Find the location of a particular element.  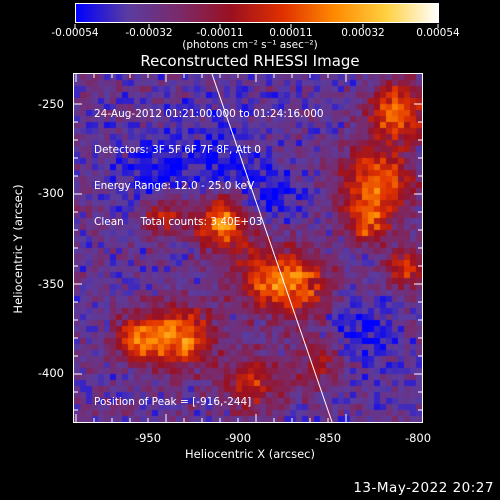

colorbar-label: 0.00032 is located at coordinates (363, 33).